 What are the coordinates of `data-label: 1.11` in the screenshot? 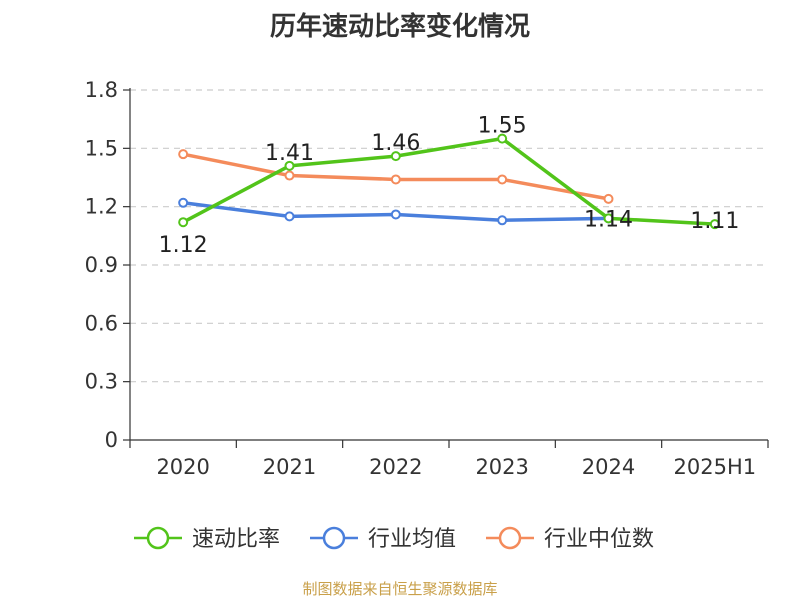 It's located at (714, 221).